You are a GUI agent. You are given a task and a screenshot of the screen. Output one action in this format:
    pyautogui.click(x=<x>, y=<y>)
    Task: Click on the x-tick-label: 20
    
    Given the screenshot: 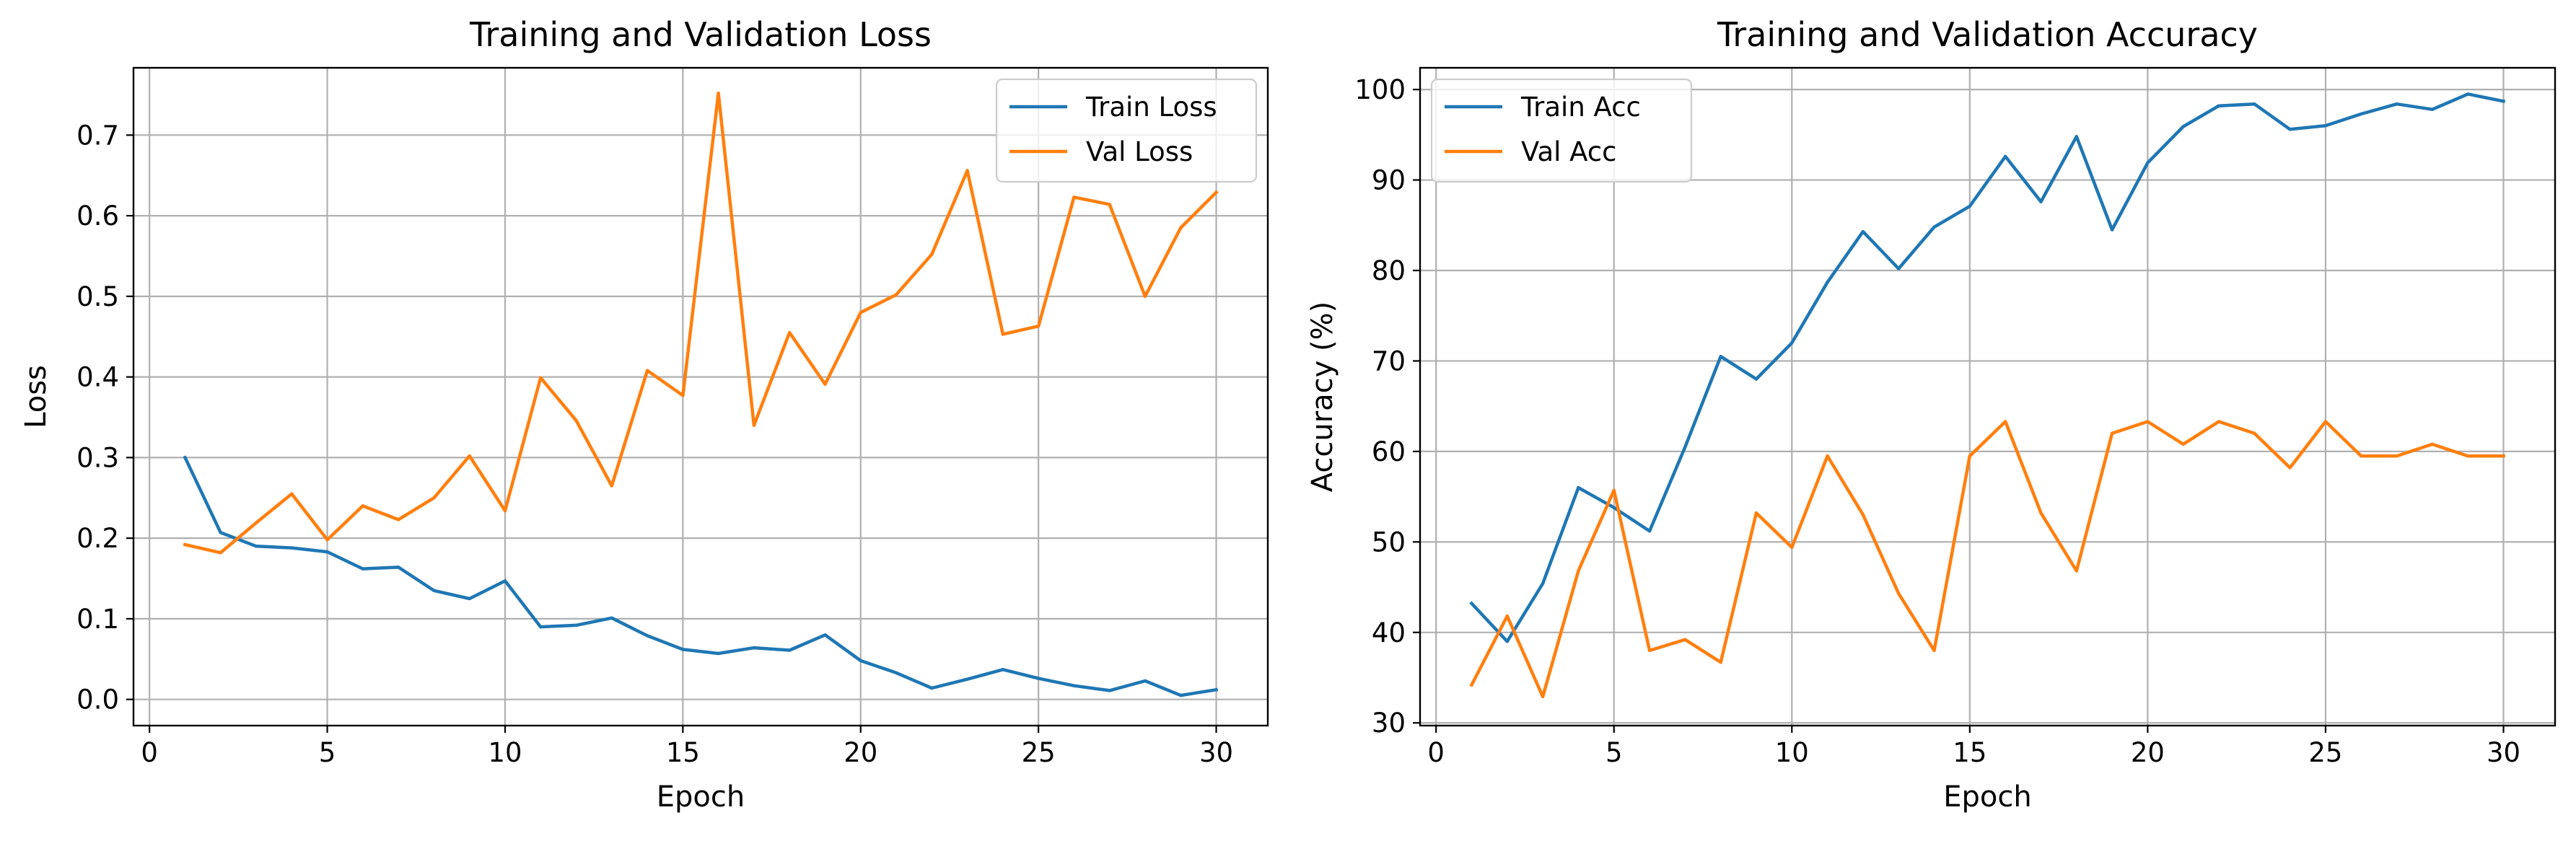 What is the action you would take?
    pyautogui.click(x=2148, y=752)
    